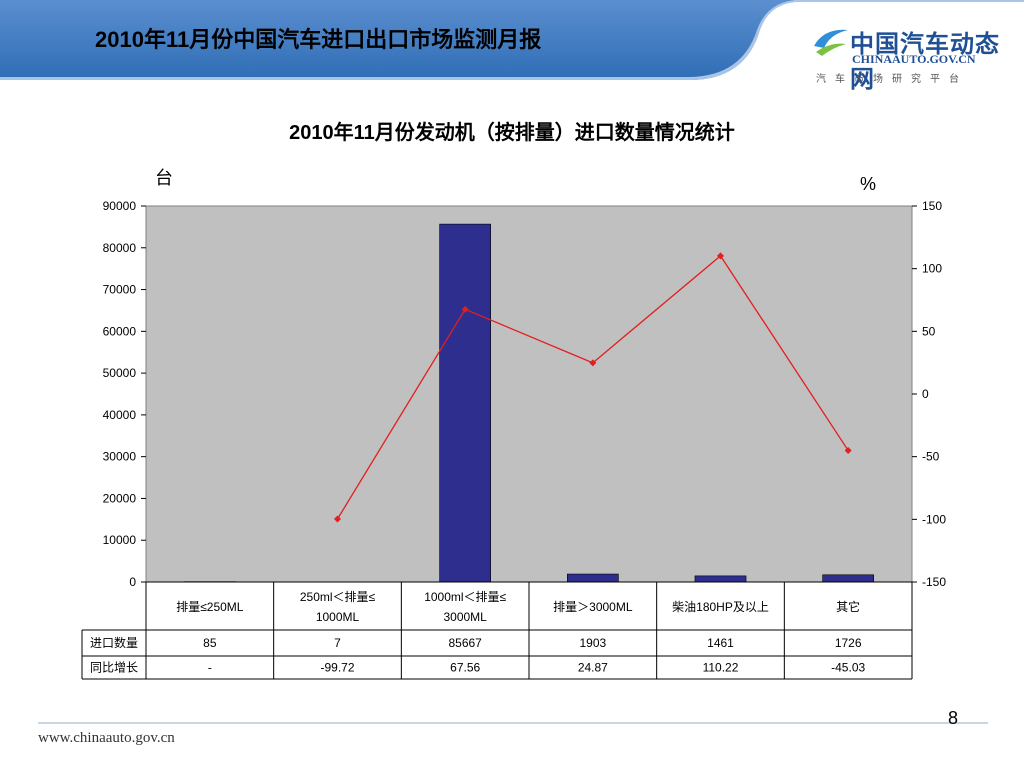 The image size is (1024, 768). What do you see at coordinates (210, 643) in the screenshot?
I see `table-cell: 85` at bounding box center [210, 643].